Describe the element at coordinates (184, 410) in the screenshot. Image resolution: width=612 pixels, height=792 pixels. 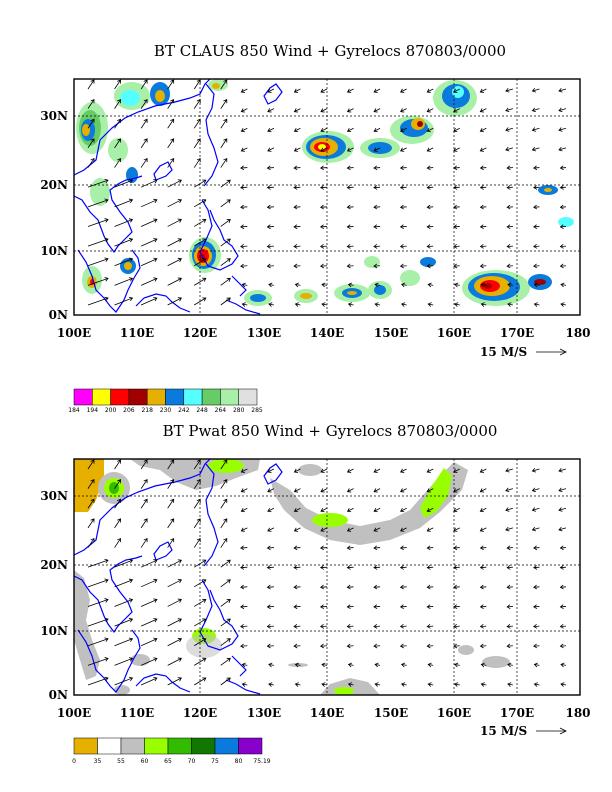
I see `colorbar-label: 242` at that location.